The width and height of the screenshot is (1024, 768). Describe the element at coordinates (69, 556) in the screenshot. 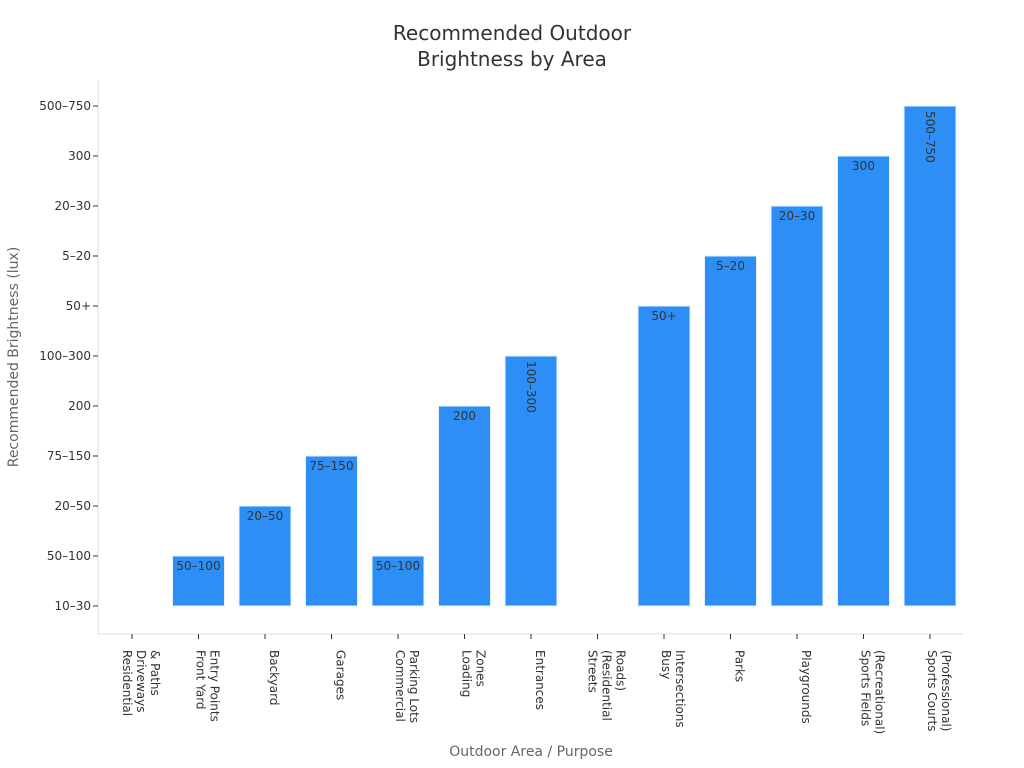

I see `y-tick-label: 50–100` at that location.